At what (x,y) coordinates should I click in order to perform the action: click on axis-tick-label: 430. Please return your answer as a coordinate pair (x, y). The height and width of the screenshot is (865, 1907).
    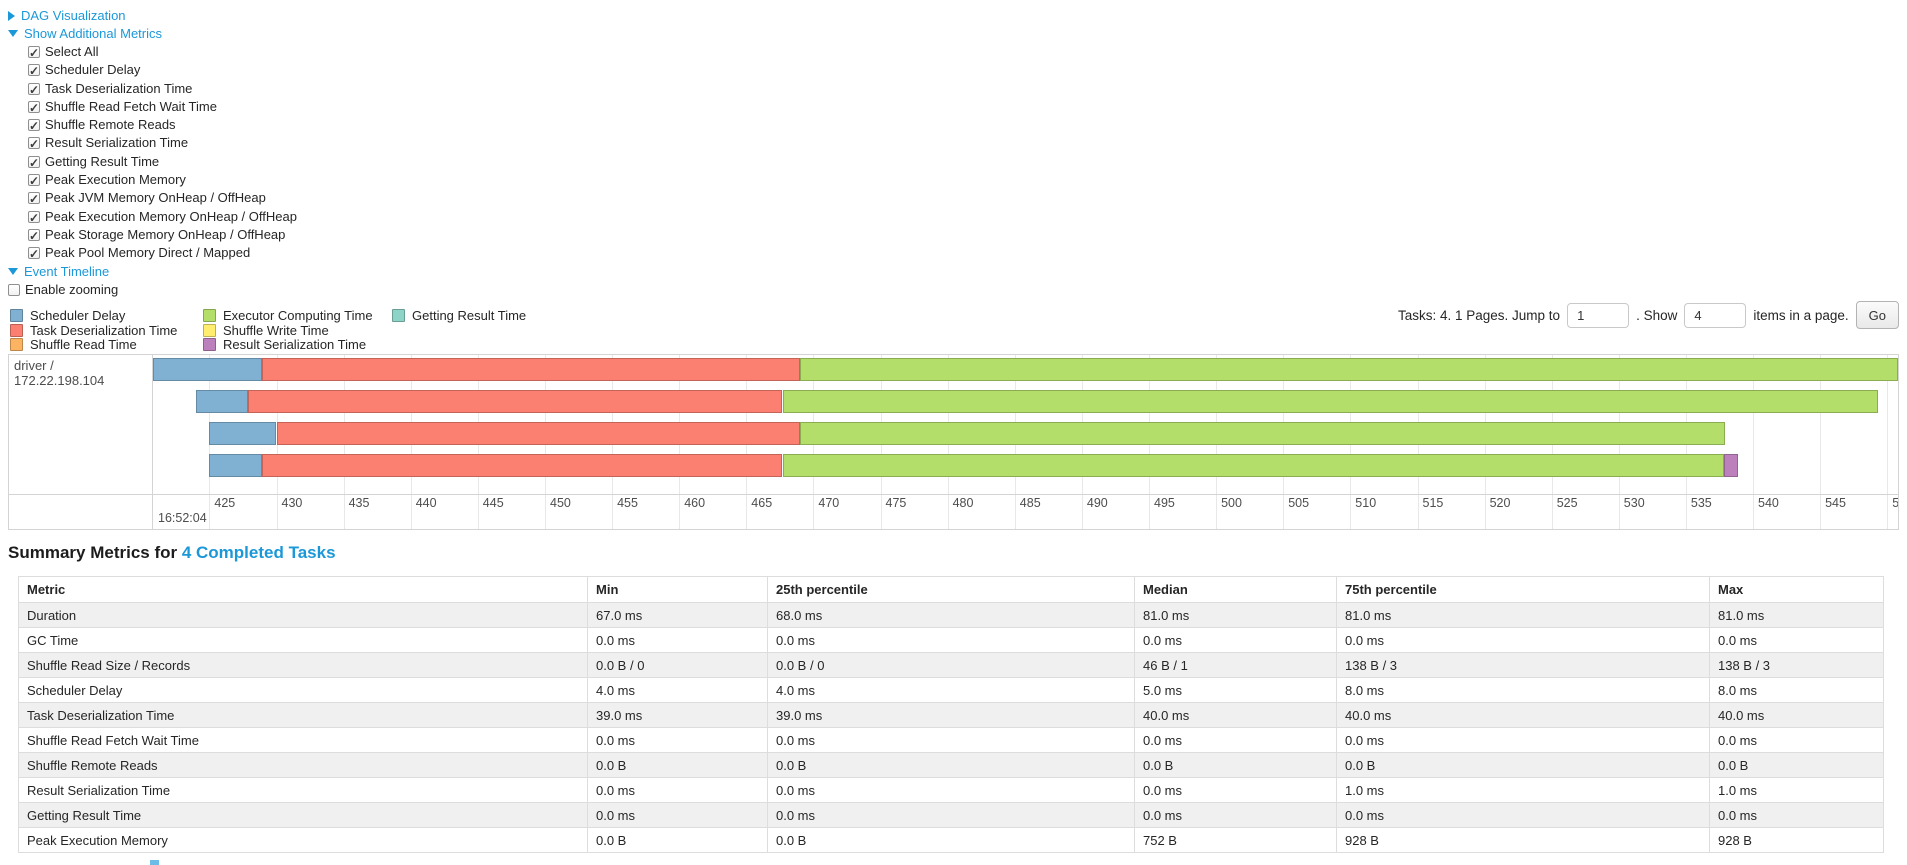
    Looking at the image, I should click on (292, 503).